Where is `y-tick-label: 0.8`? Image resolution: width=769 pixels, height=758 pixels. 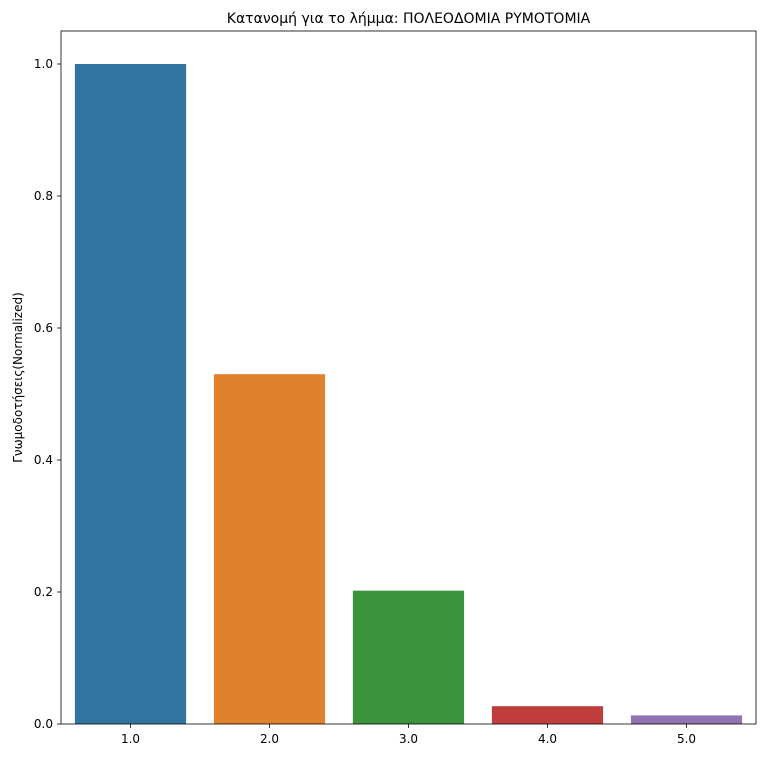
y-tick-label: 0.8 is located at coordinates (43, 196).